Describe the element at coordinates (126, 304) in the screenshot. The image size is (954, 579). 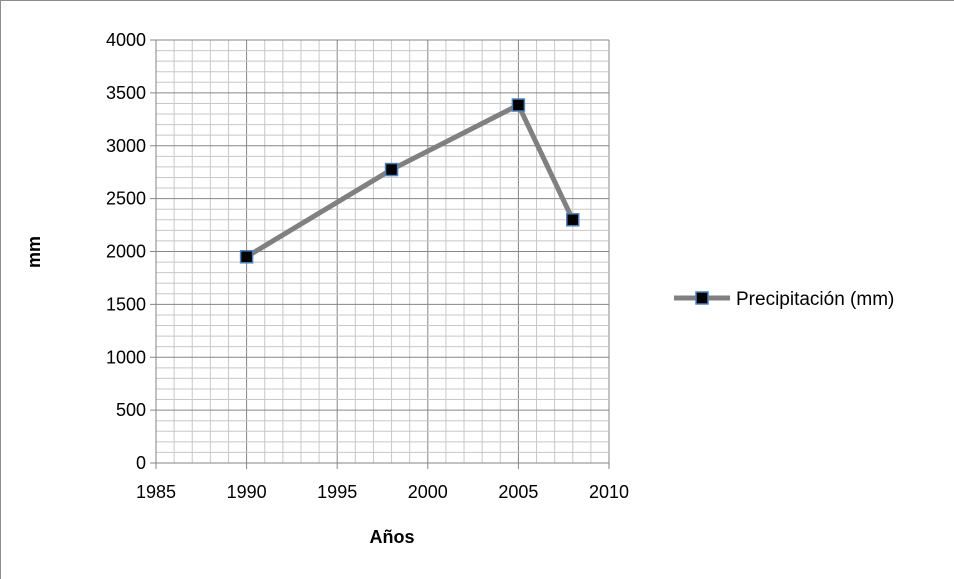
I see `y-tick-label: 1500` at that location.